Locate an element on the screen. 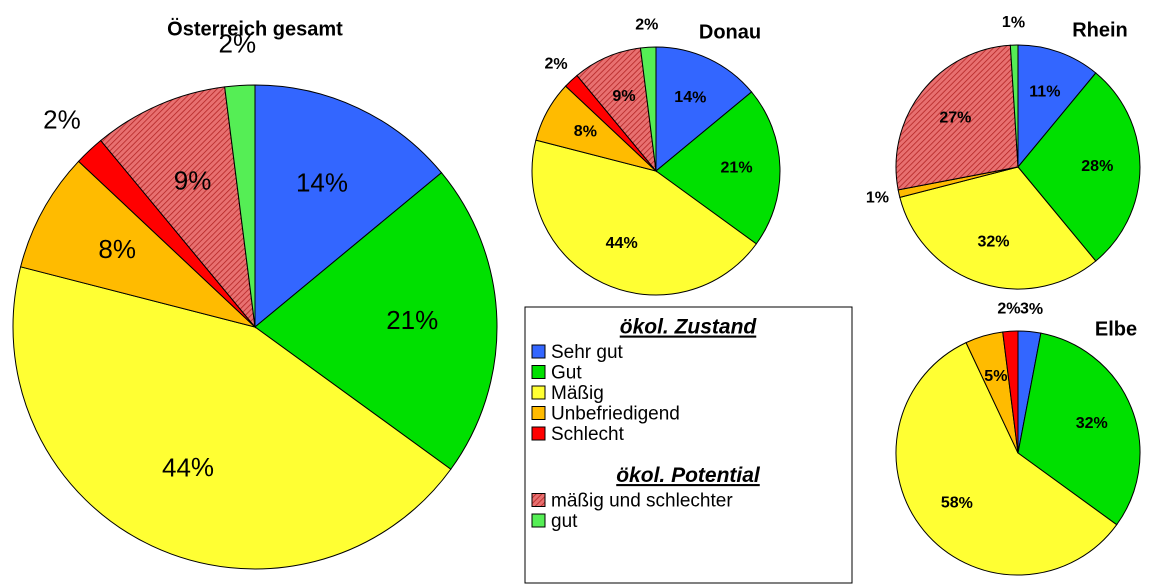  data-label: 5% is located at coordinates (995, 376).